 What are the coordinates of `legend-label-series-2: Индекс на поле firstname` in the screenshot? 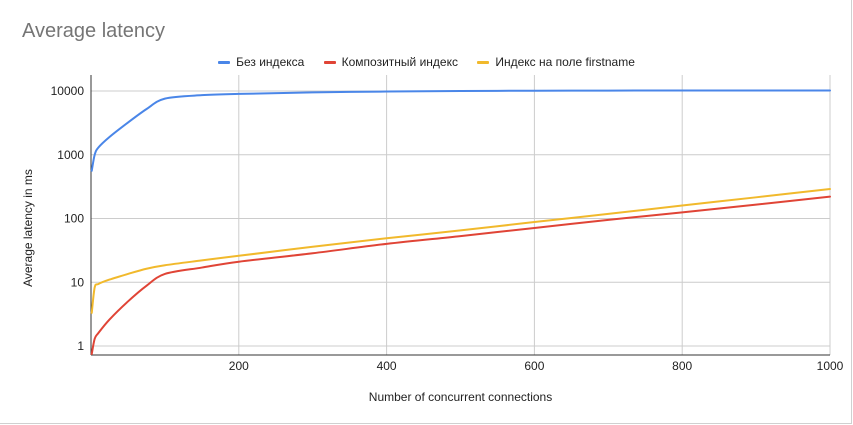 It's located at (565, 62).